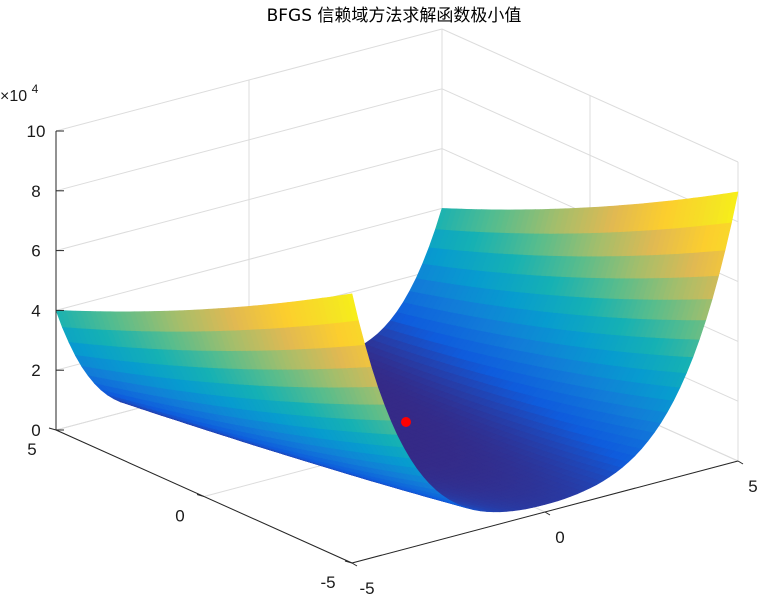 This screenshot has height=597, width=764. What do you see at coordinates (752, 486) in the screenshot?
I see `x-tick-label: 5` at bounding box center [752, 486].